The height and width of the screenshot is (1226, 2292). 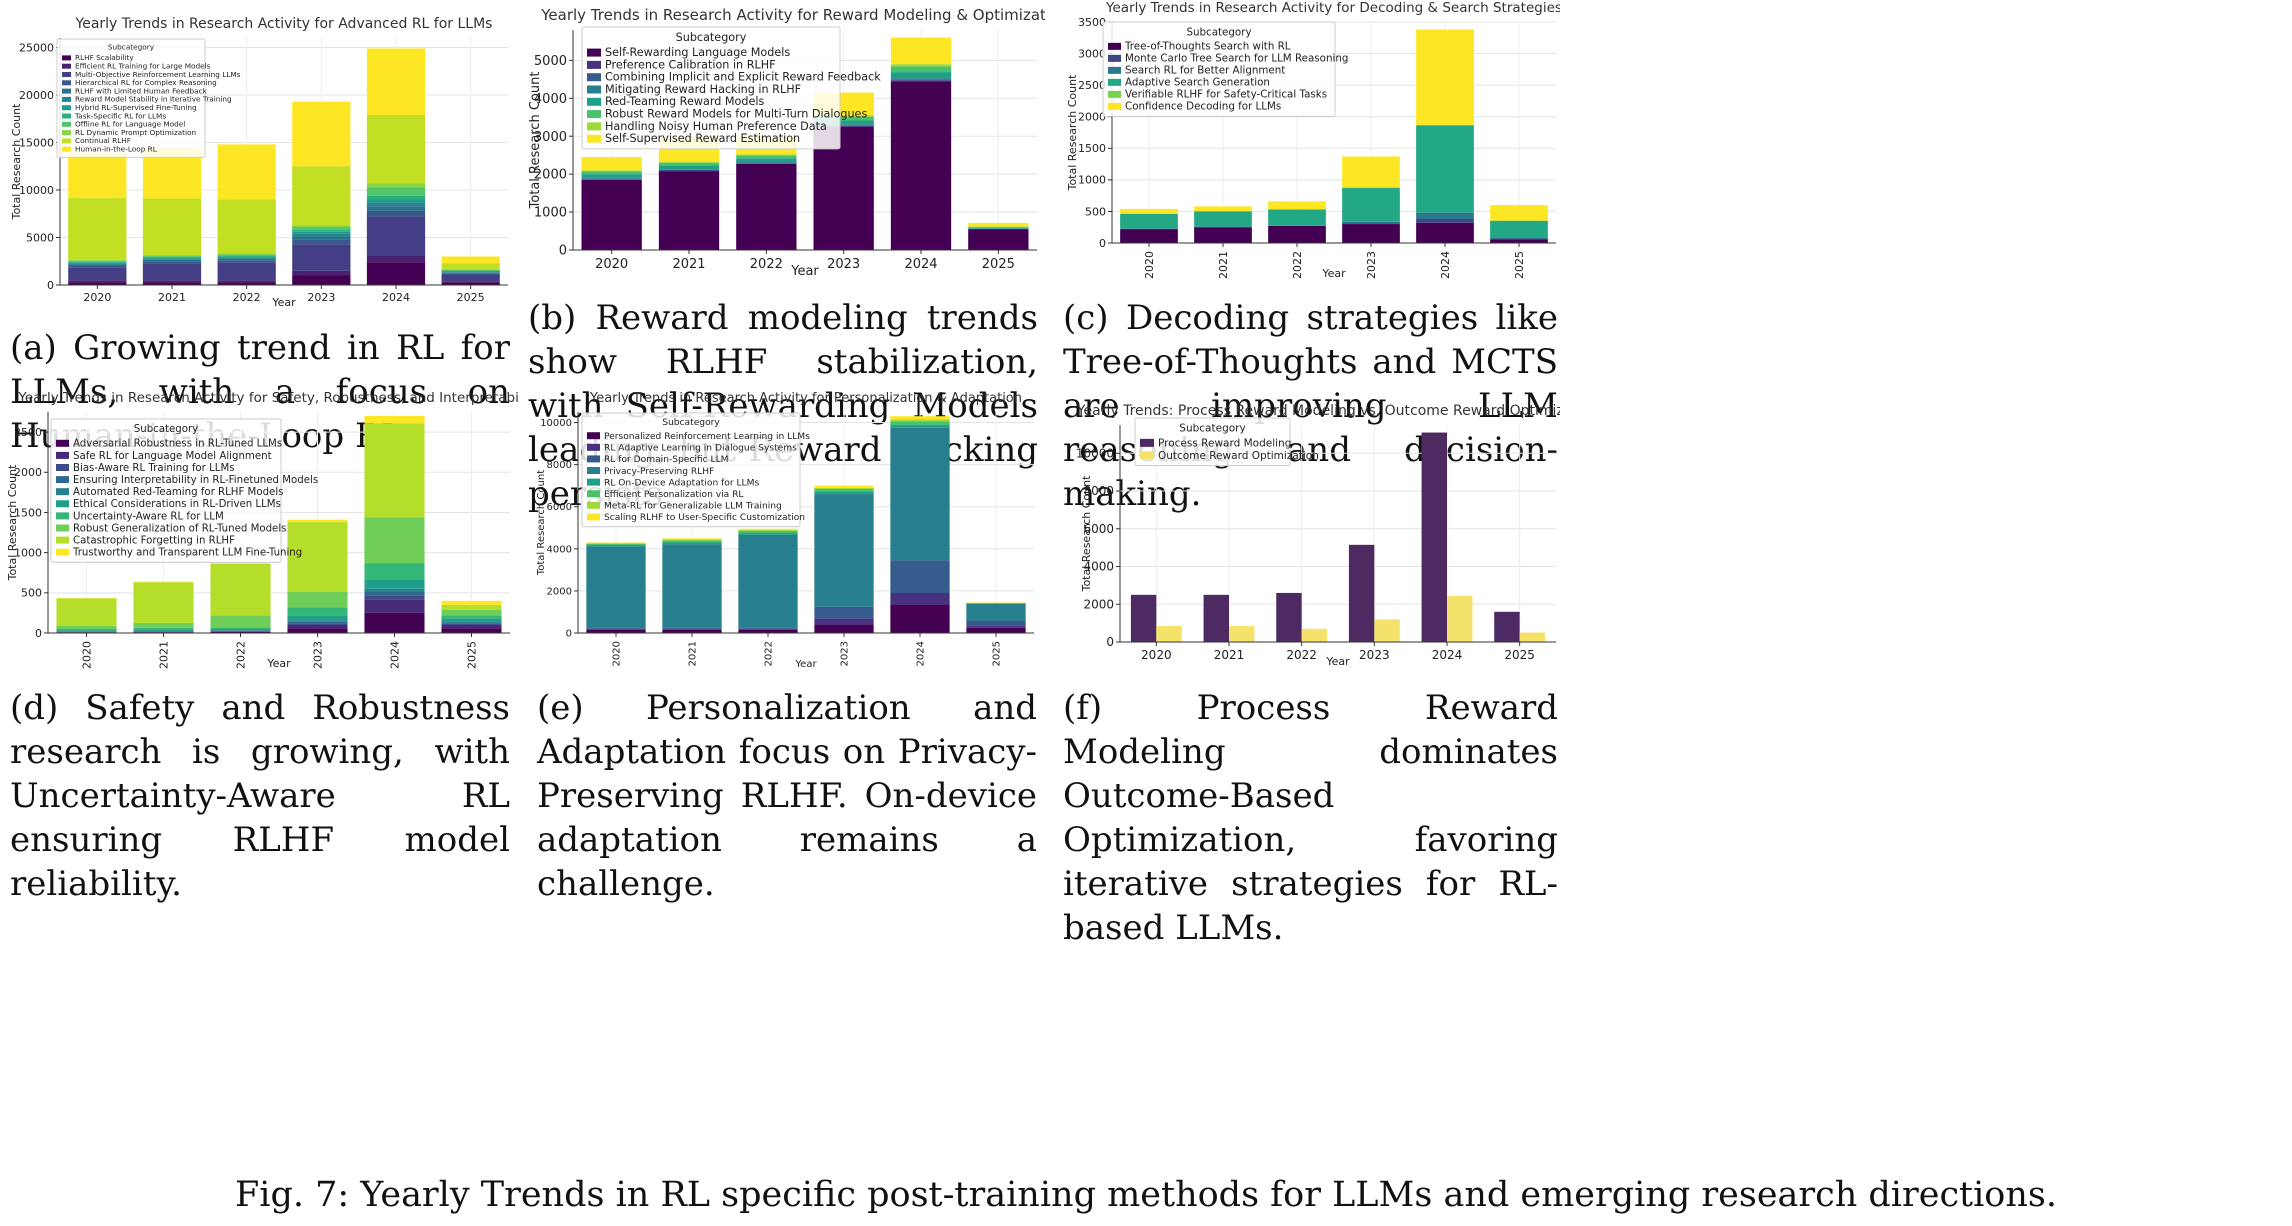 I want to click on y-axis-label: Total Research Count, so click(x=1072, y=132).